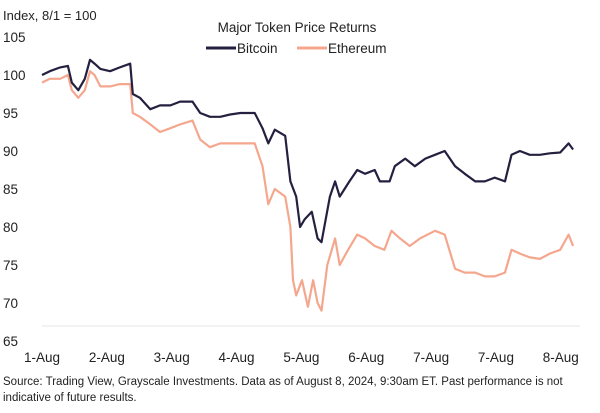 The width and height of the screenshot is (600, 413). Describe the element at coordinates (14, 37) in the screenshot. I see `y-tick-label: 105` at that location.